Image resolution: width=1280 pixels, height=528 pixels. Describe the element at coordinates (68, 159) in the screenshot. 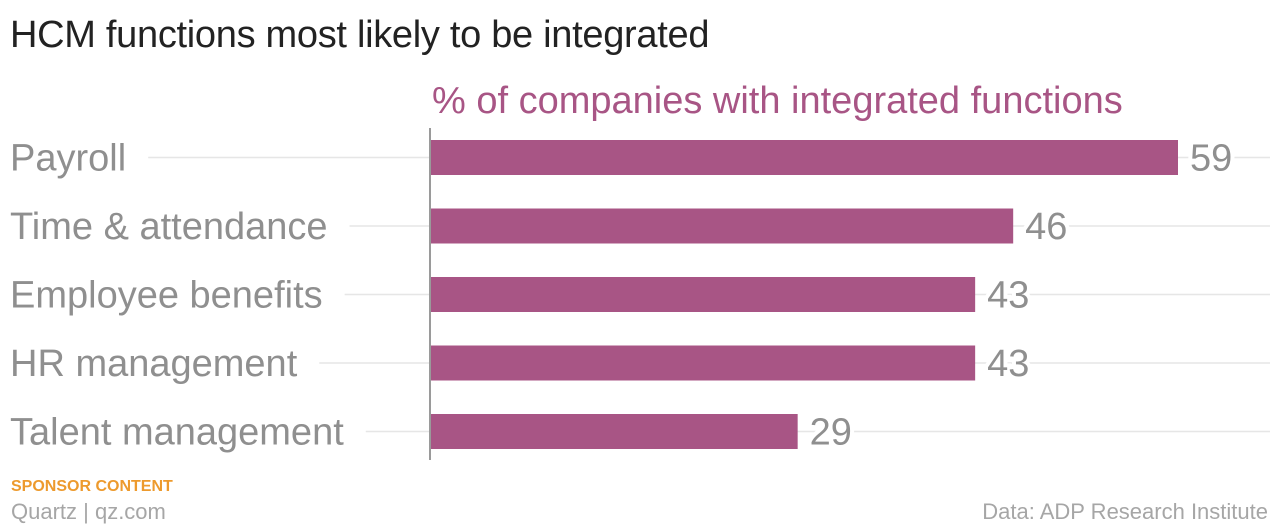

I see `category-label: Payroll` at that location.